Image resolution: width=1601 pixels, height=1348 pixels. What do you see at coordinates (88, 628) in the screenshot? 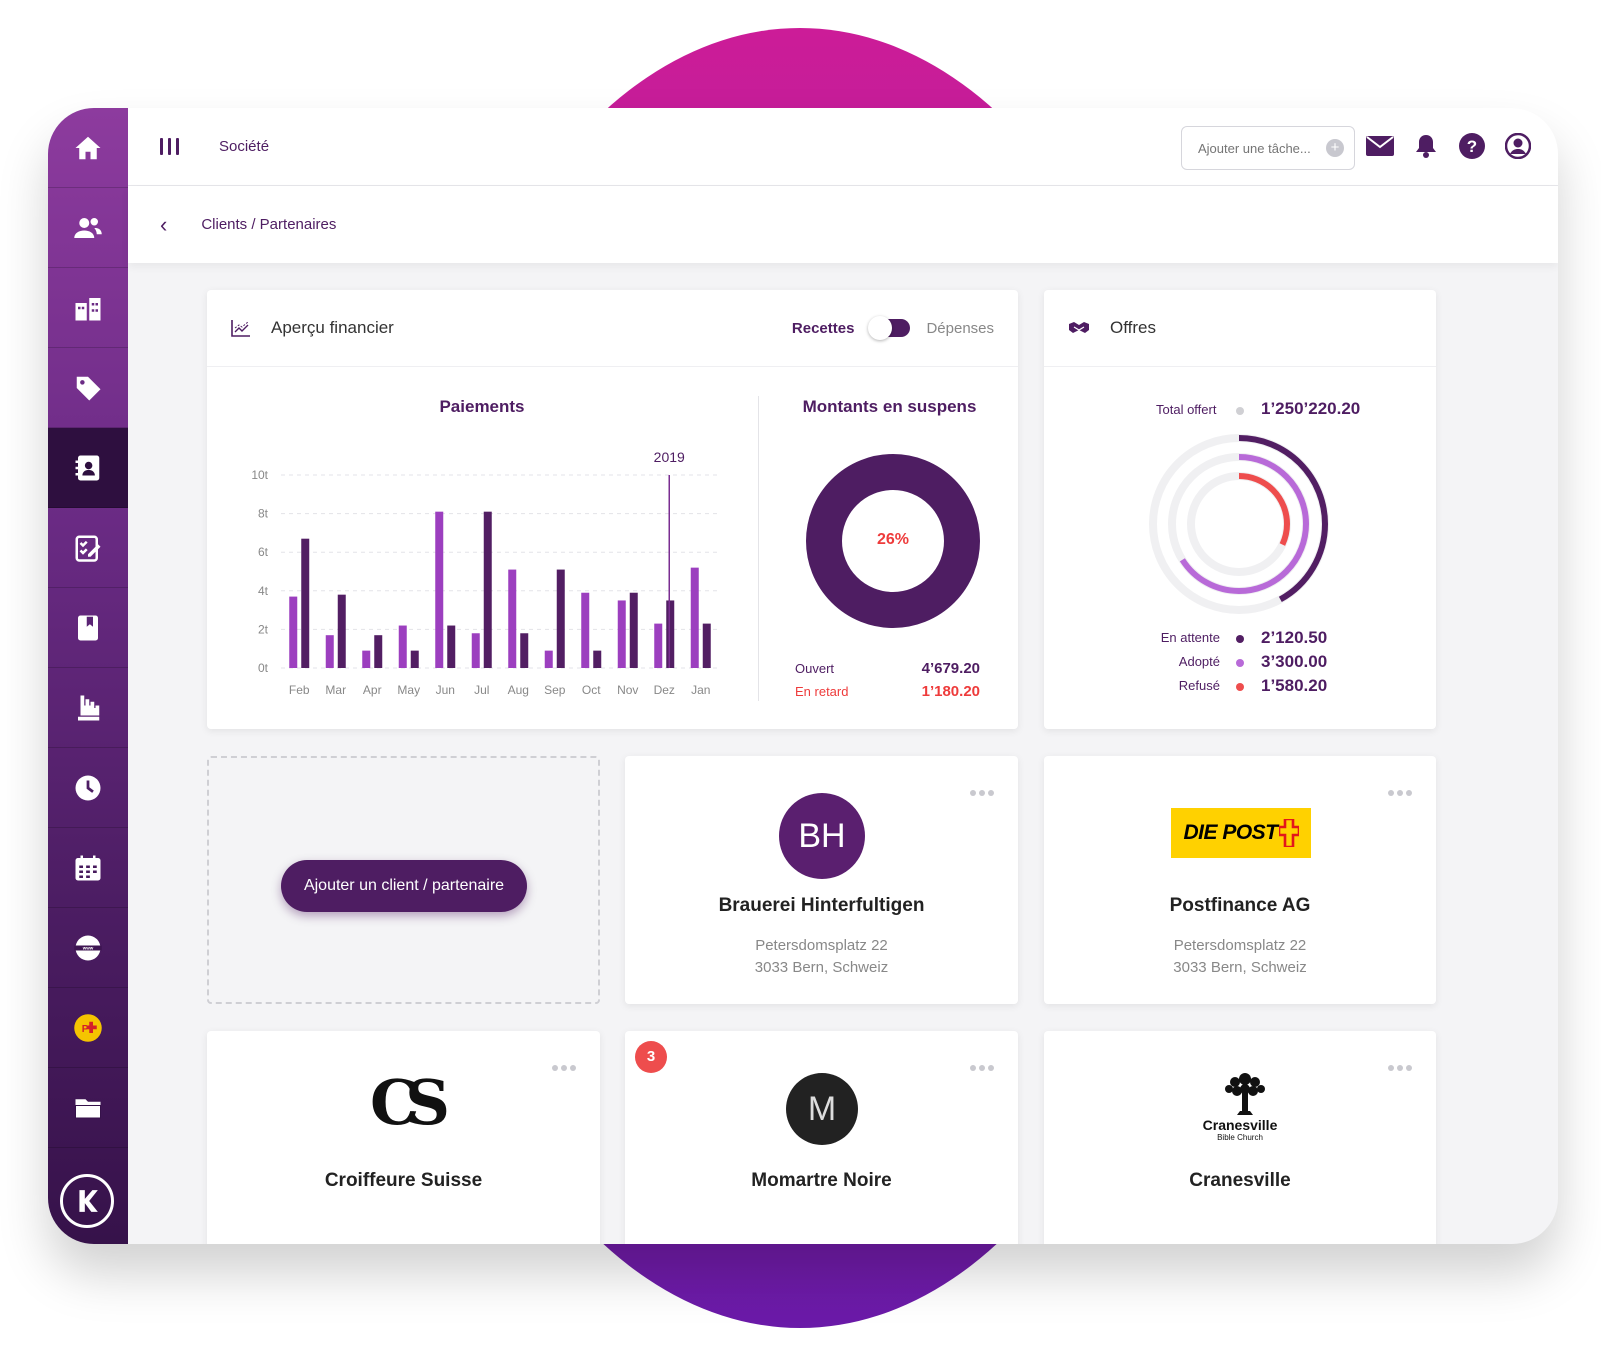
I see `sidebar-item-book` at bounding box center [88, 628].